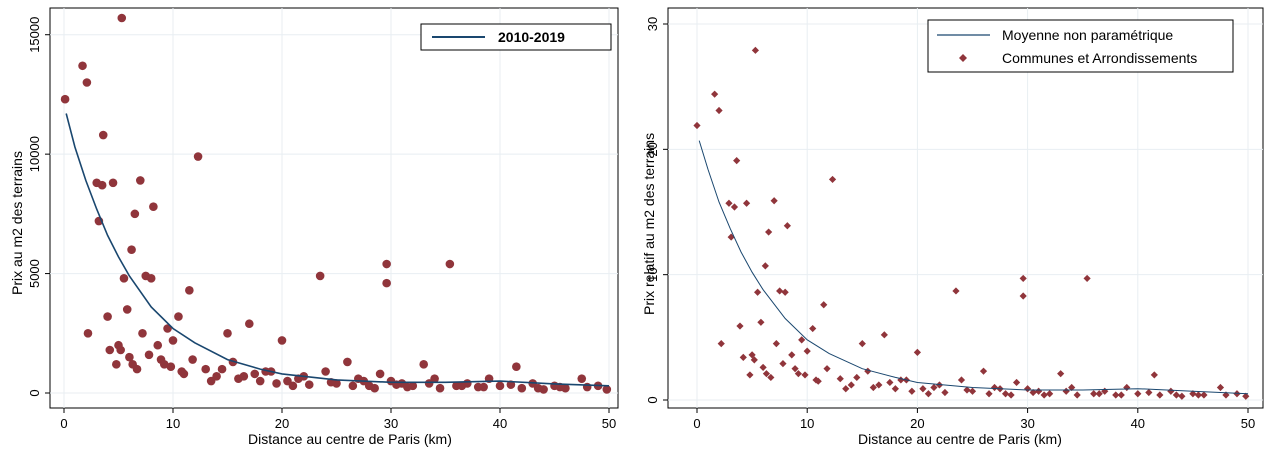  I want to click on left-ytick-label-1: 5000, so click(34, 273).